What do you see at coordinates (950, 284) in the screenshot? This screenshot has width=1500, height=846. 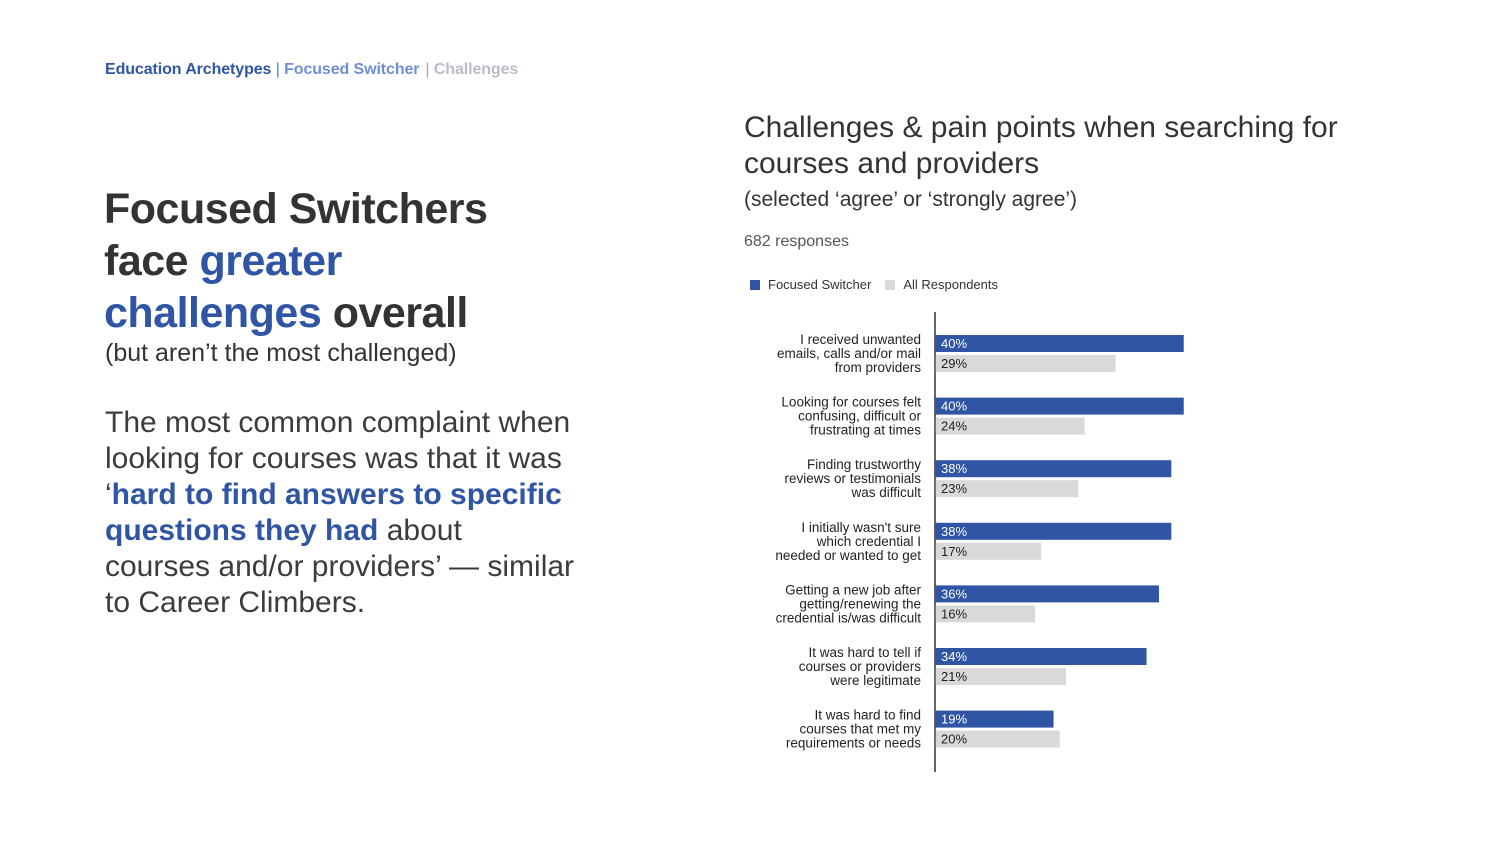 I see `legend-label-all: All Respondents` at bounding box center [950, 284].